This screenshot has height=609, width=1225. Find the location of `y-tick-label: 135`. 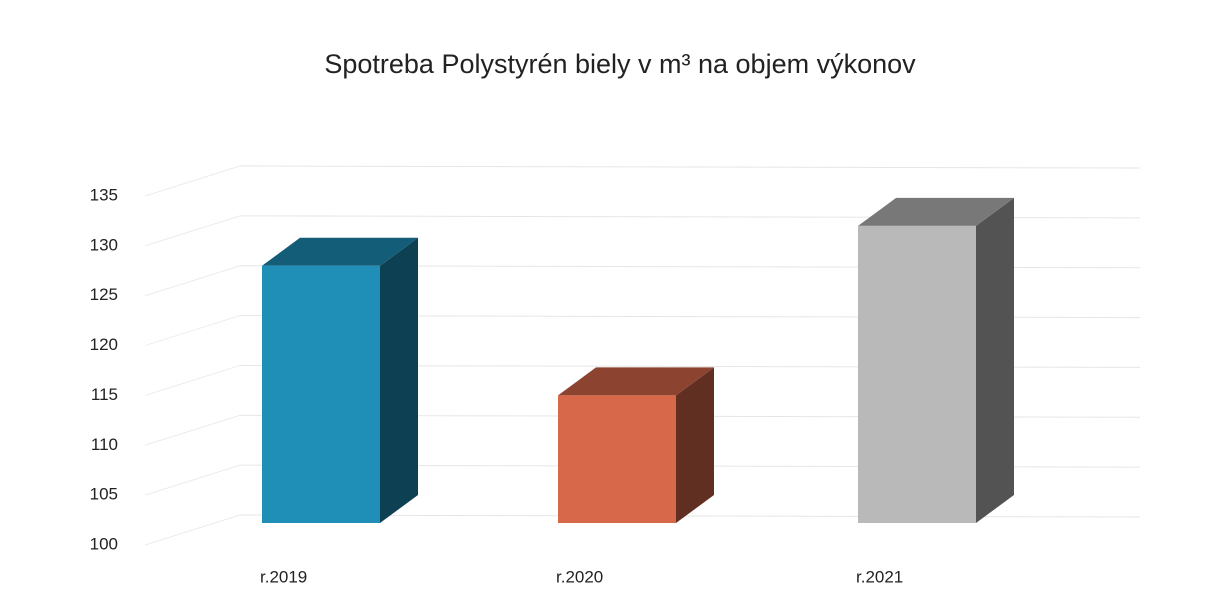

y-tick-label: 135 is located at coordinates (104, 194).